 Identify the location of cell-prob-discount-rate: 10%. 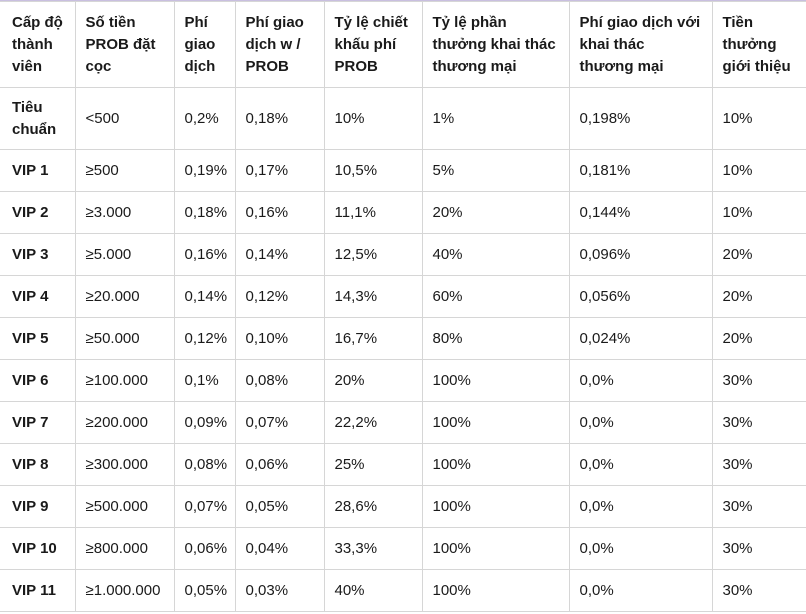
(373, 118).